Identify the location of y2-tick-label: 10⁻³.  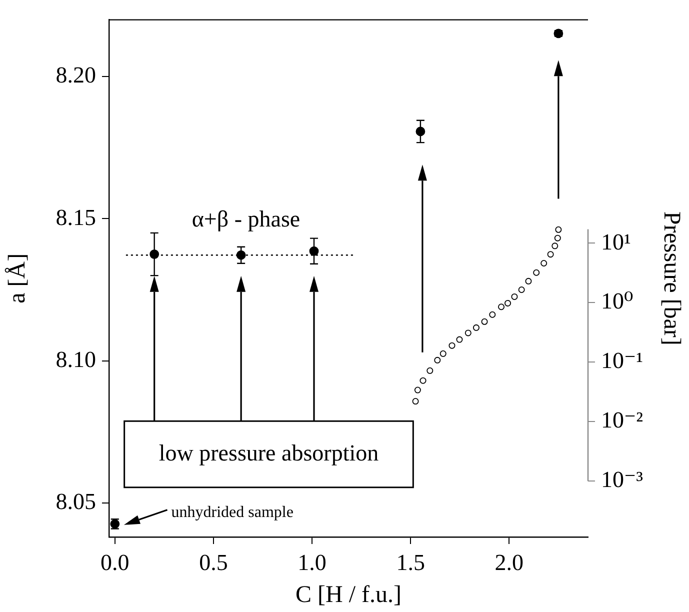
(622, 479).